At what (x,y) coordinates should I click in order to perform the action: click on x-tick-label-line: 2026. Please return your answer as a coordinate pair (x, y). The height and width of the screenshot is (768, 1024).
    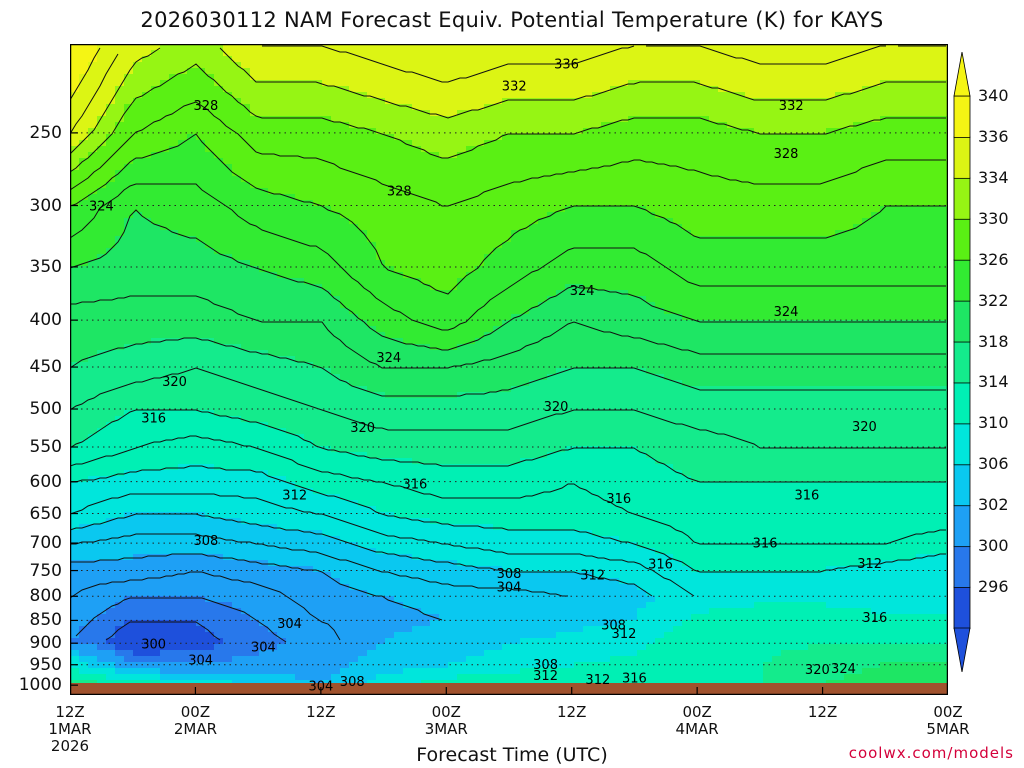
    Looking at the image, I should click on (70, 746).